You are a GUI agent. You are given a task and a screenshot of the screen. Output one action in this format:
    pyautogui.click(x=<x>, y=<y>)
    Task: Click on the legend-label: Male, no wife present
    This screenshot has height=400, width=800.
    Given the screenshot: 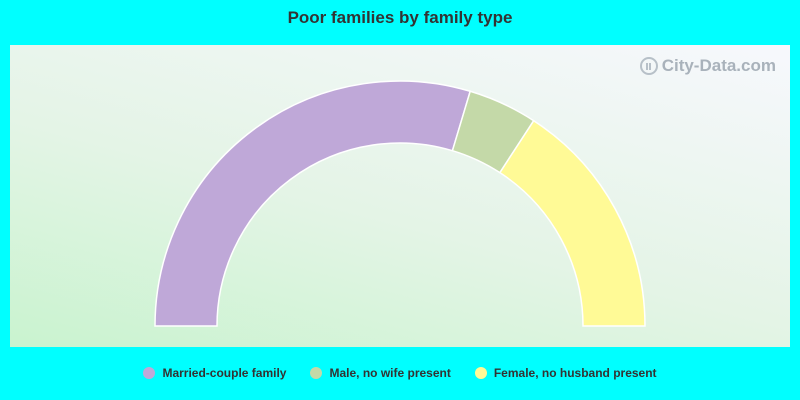 What is the action you would take?
    pyautogui.click(x=390, y=373)
    